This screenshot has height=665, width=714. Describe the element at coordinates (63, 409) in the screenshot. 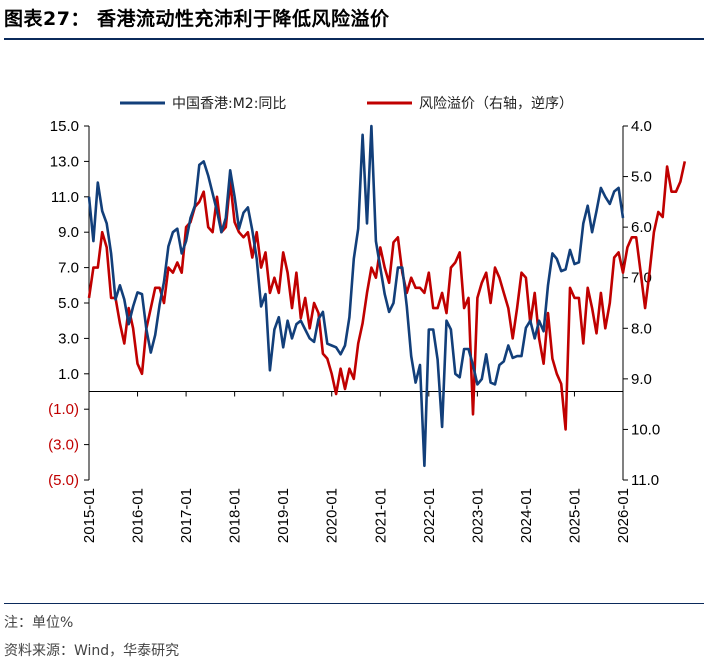

I see `left-tick-label: (1.0)` at that location.